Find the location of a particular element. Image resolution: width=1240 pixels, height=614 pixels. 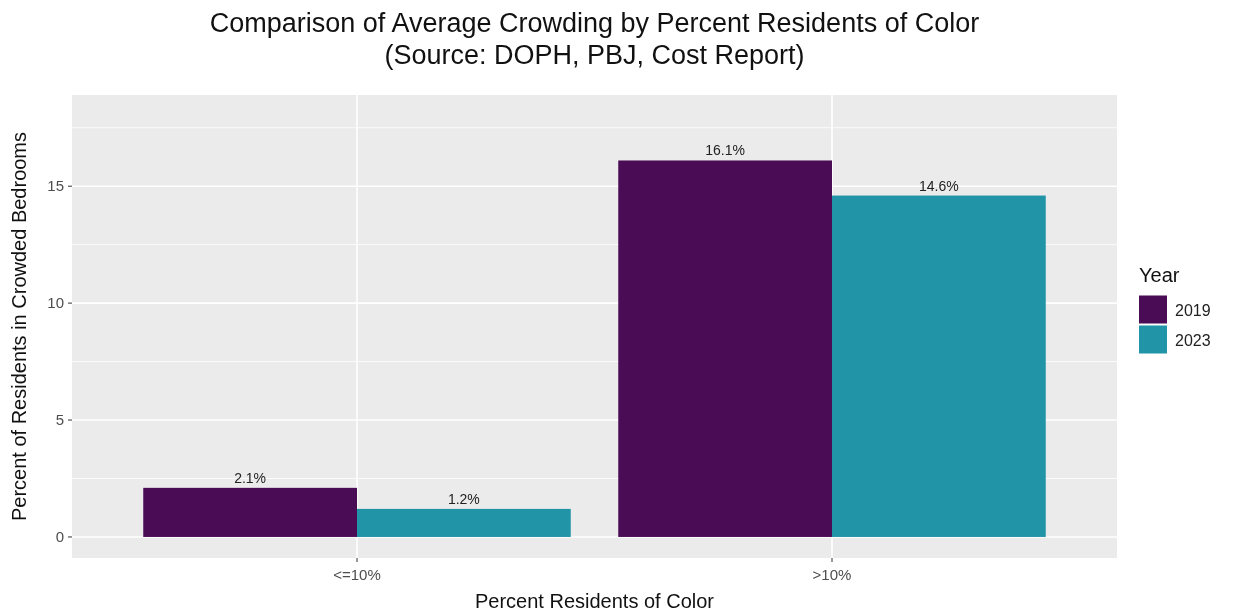

y-tick-label: 0 is located at coordinates (59, 536).